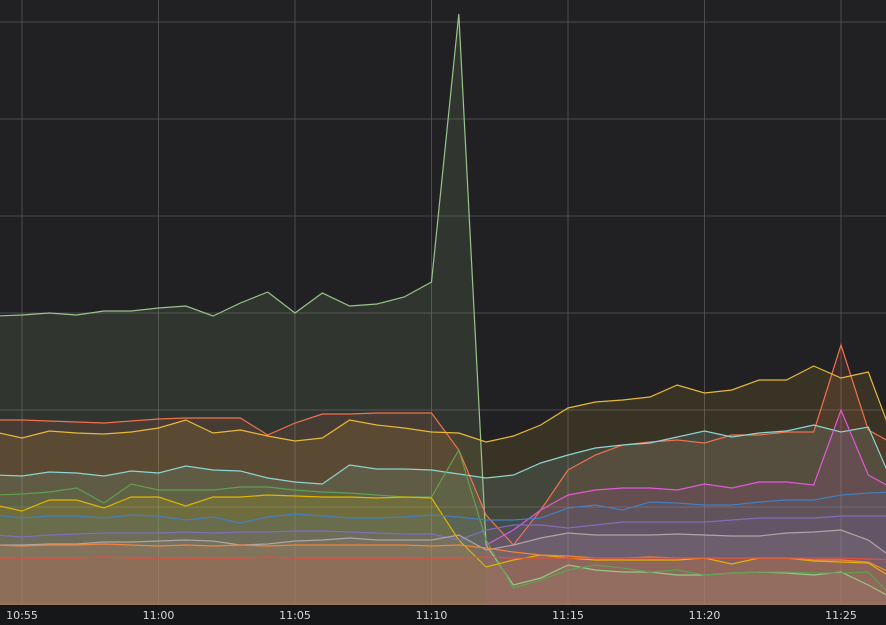  What do you see at coordinates (22, 615) in the screenshot?
I see `x-tick-label: 10:55` at bounding box center [22, 615].